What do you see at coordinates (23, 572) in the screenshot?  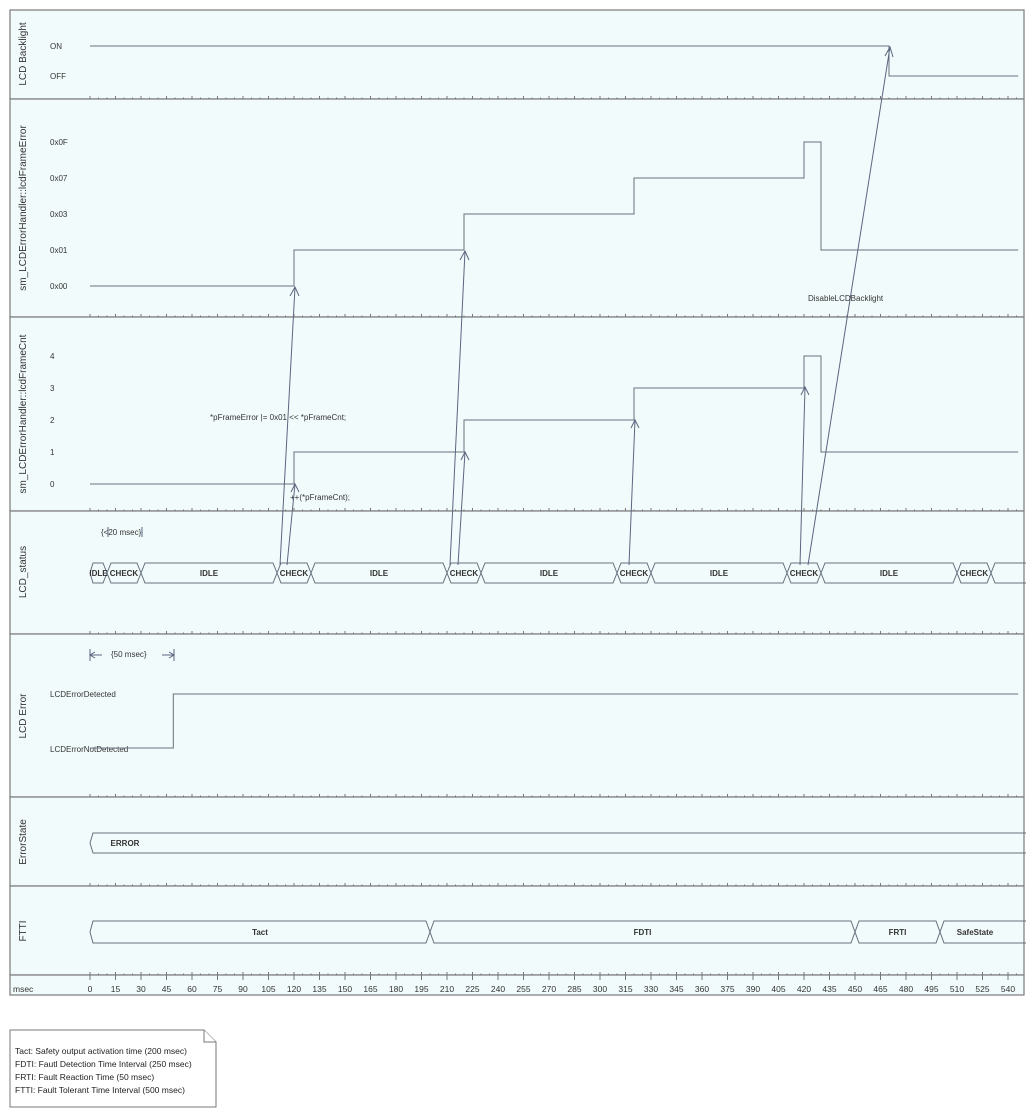 I see `lane-label-lcd-status: LCD_status` at bounding box center [23, 572].